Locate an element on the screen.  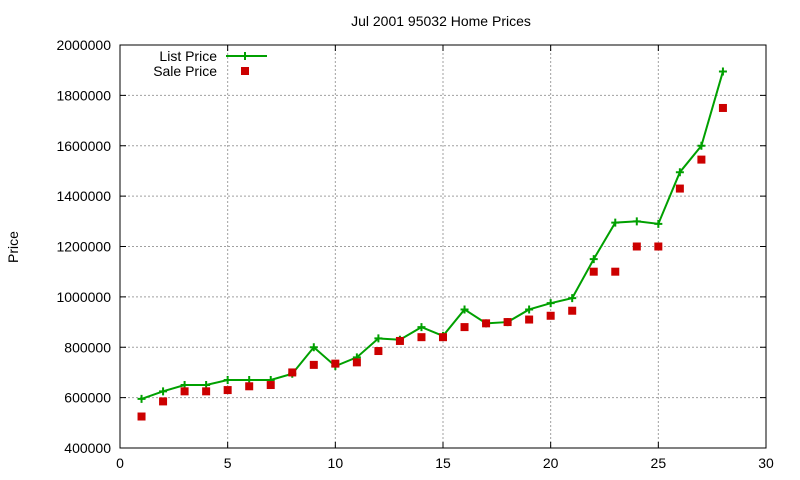
y-tick-label: 2000000 is located at coordinates (83, 45).